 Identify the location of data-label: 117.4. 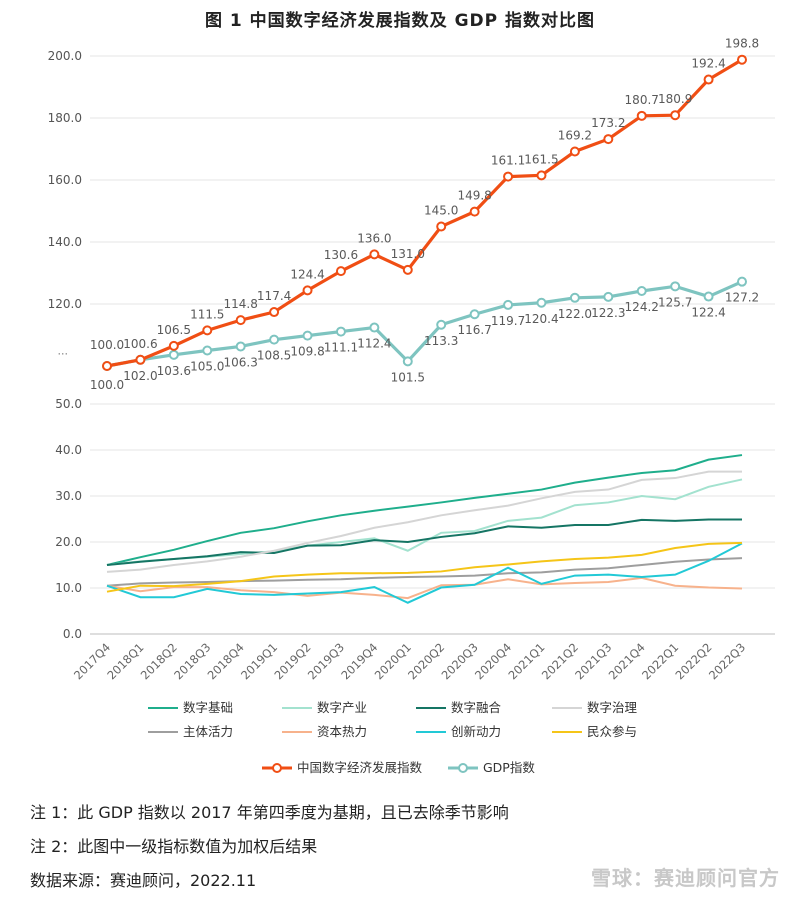
(274, 296).